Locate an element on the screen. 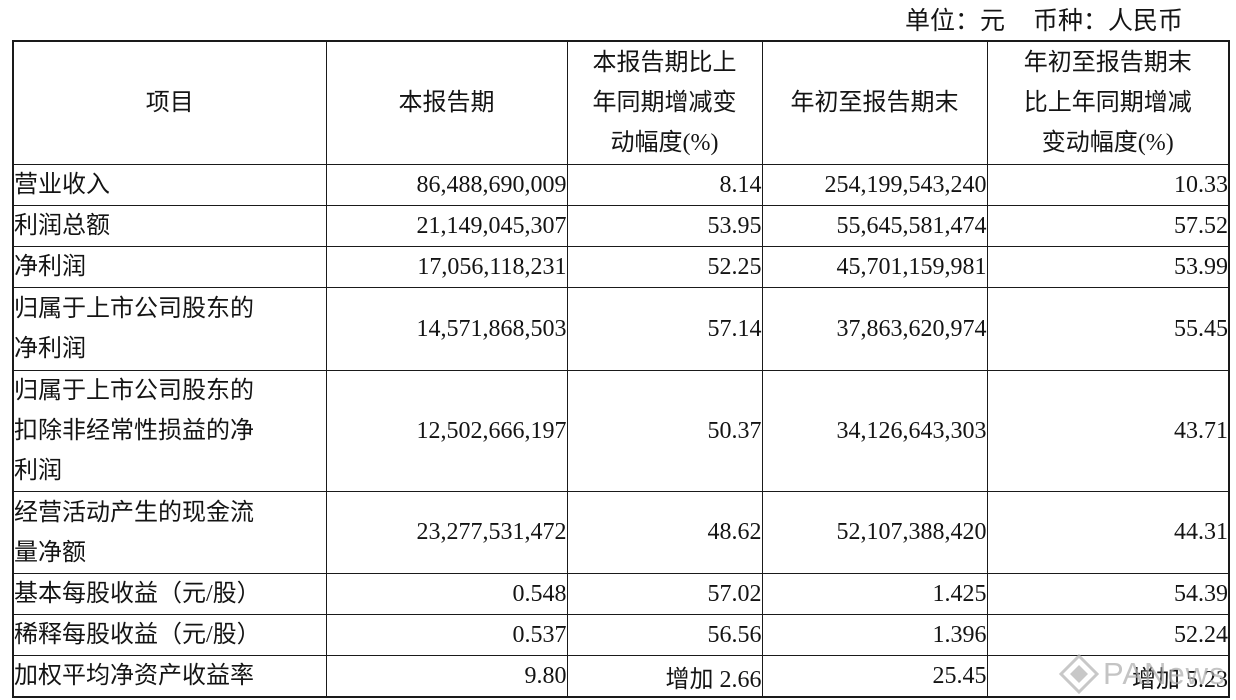 This screenshot has height=700, width=1236. row-ytd-change: 54.39 is located at coordinates (1108, 594).